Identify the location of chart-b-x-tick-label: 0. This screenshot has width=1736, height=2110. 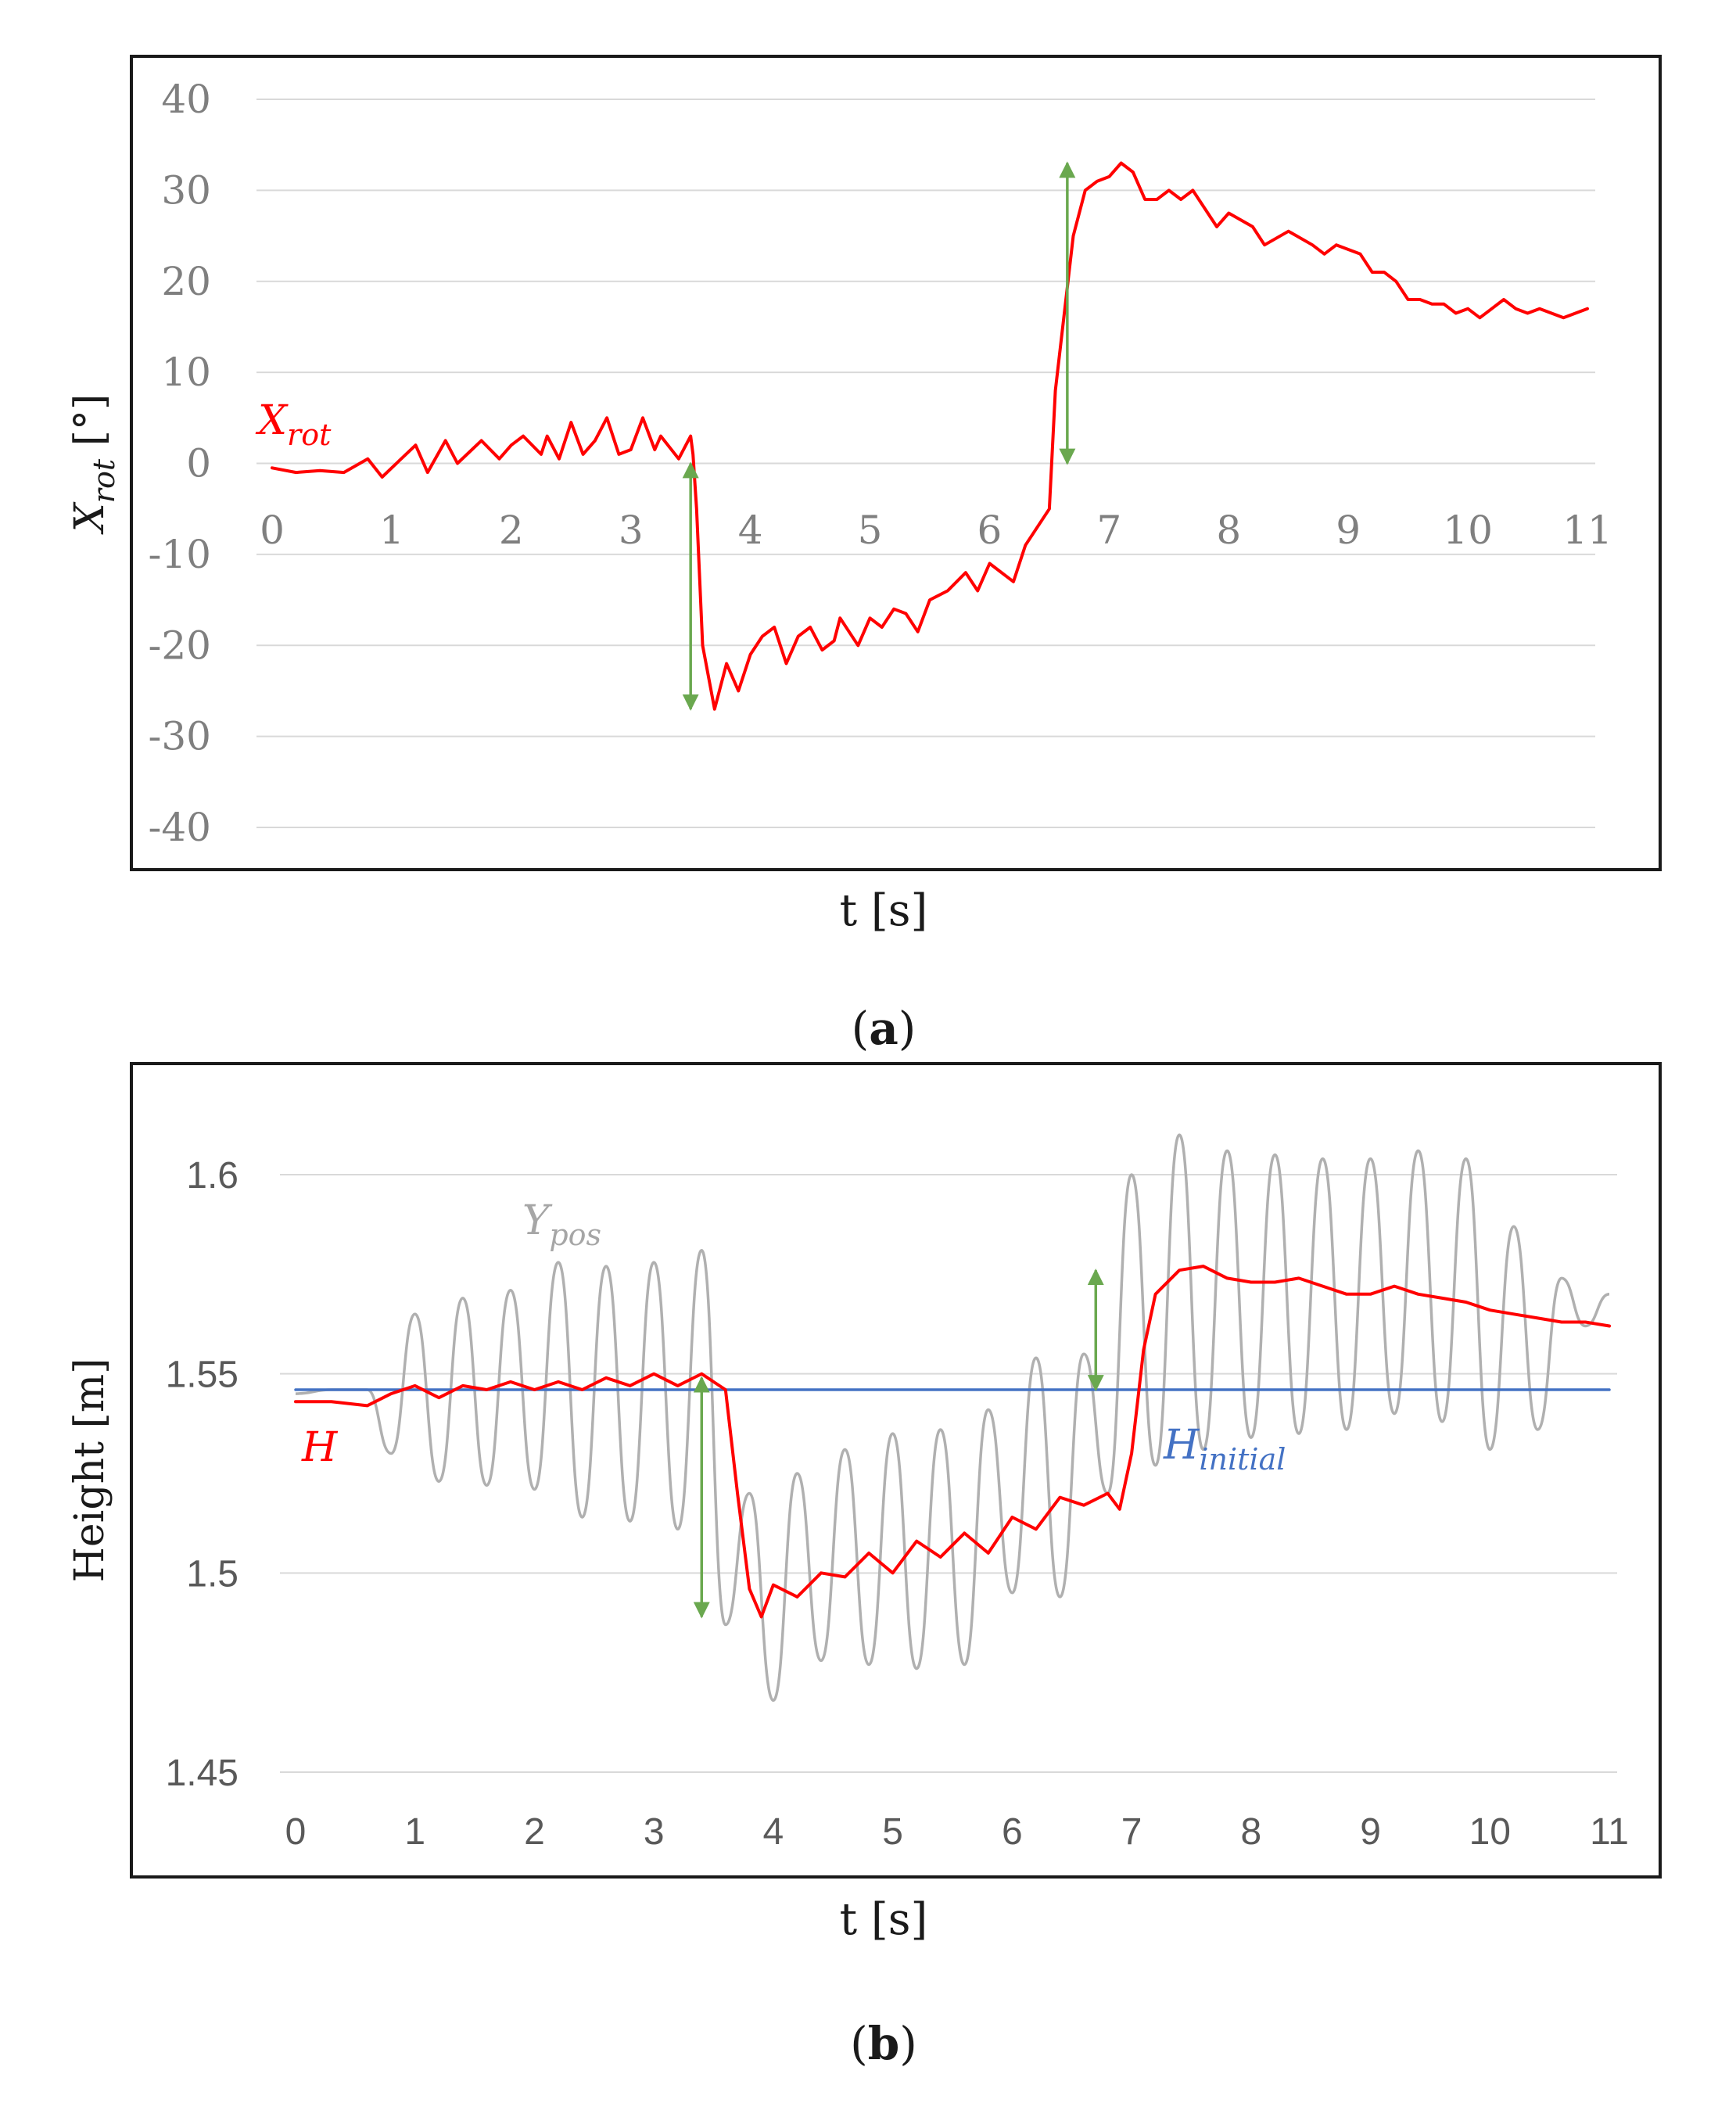
(296, 1832).